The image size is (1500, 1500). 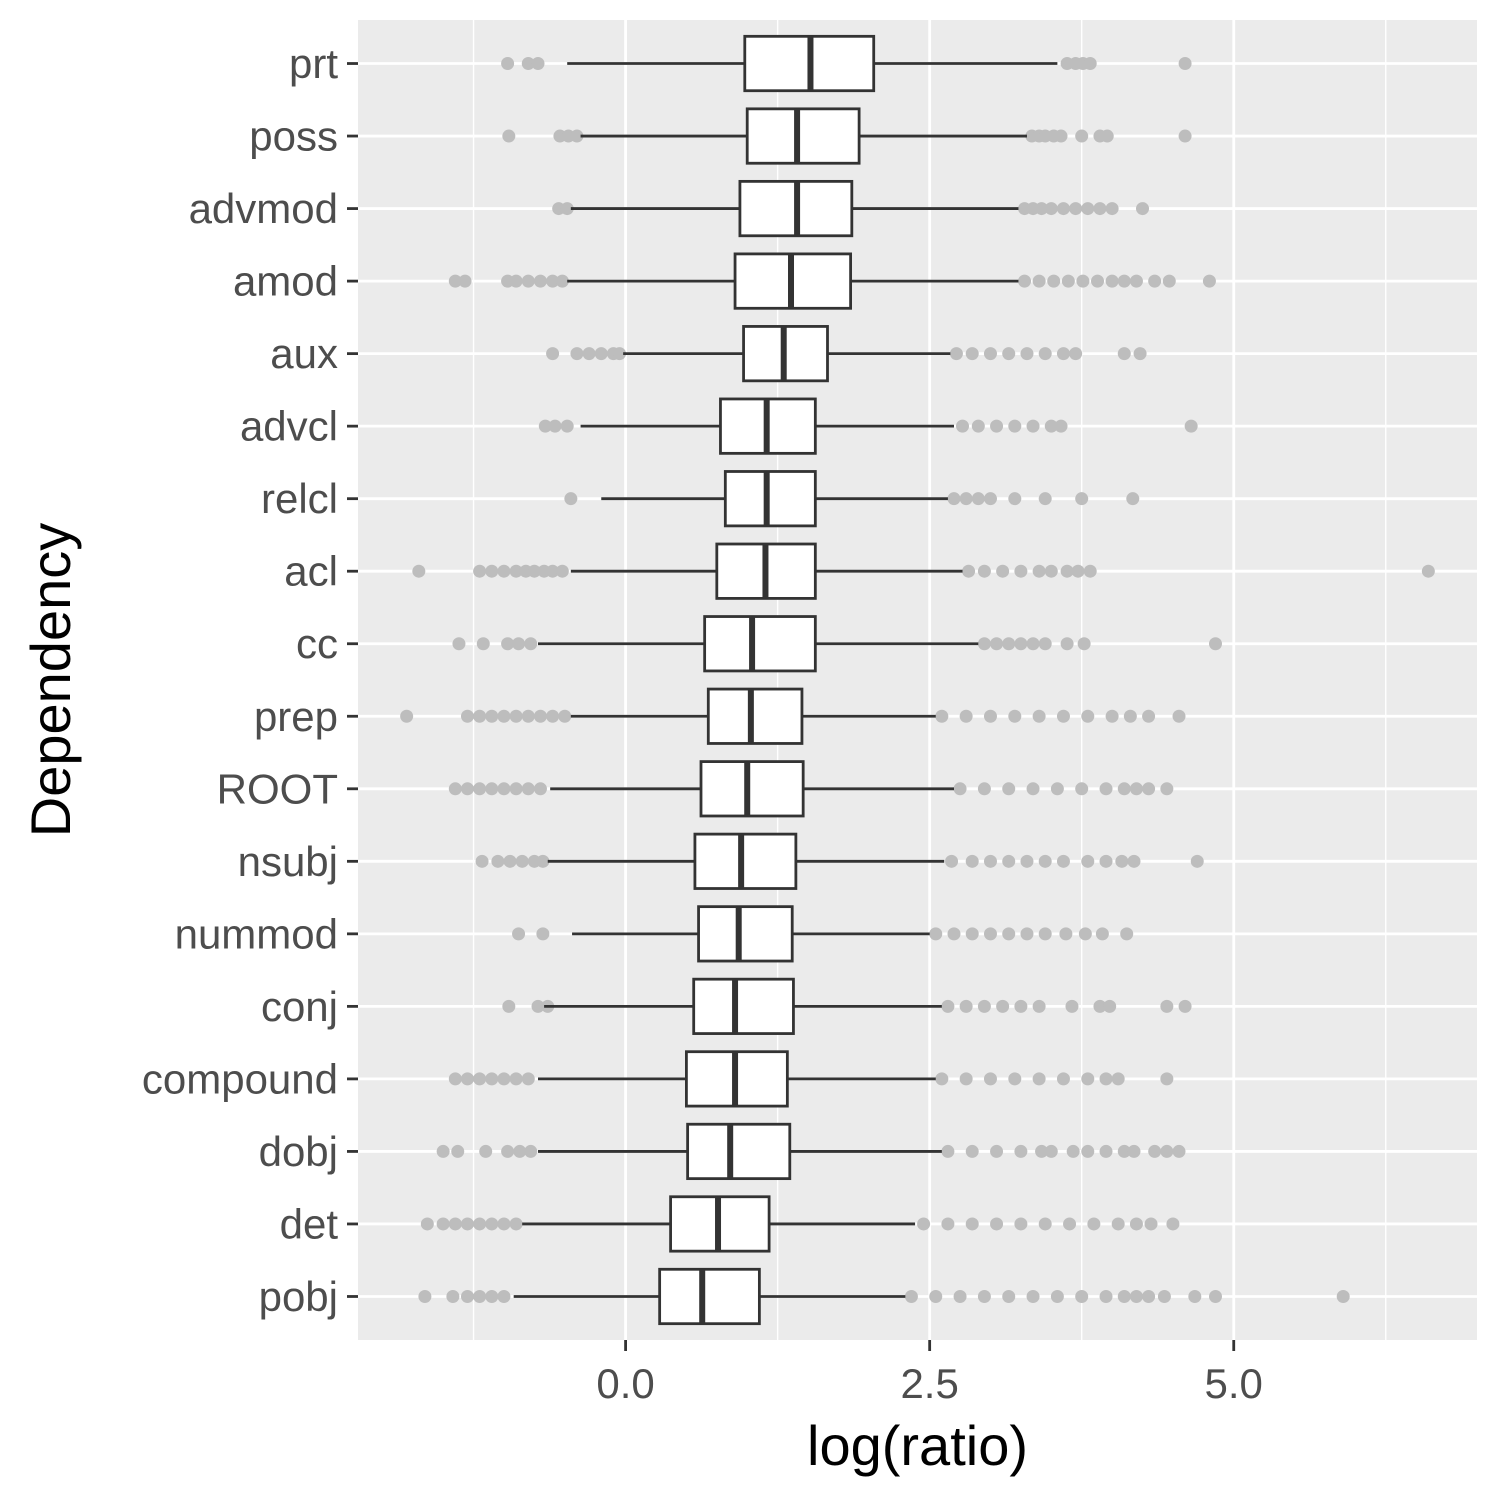 What do you see at coordinates (288, 861) in the screenshot?
I see `y-tick-label-nsubj: nsubj` at bounding box center [288, 861].